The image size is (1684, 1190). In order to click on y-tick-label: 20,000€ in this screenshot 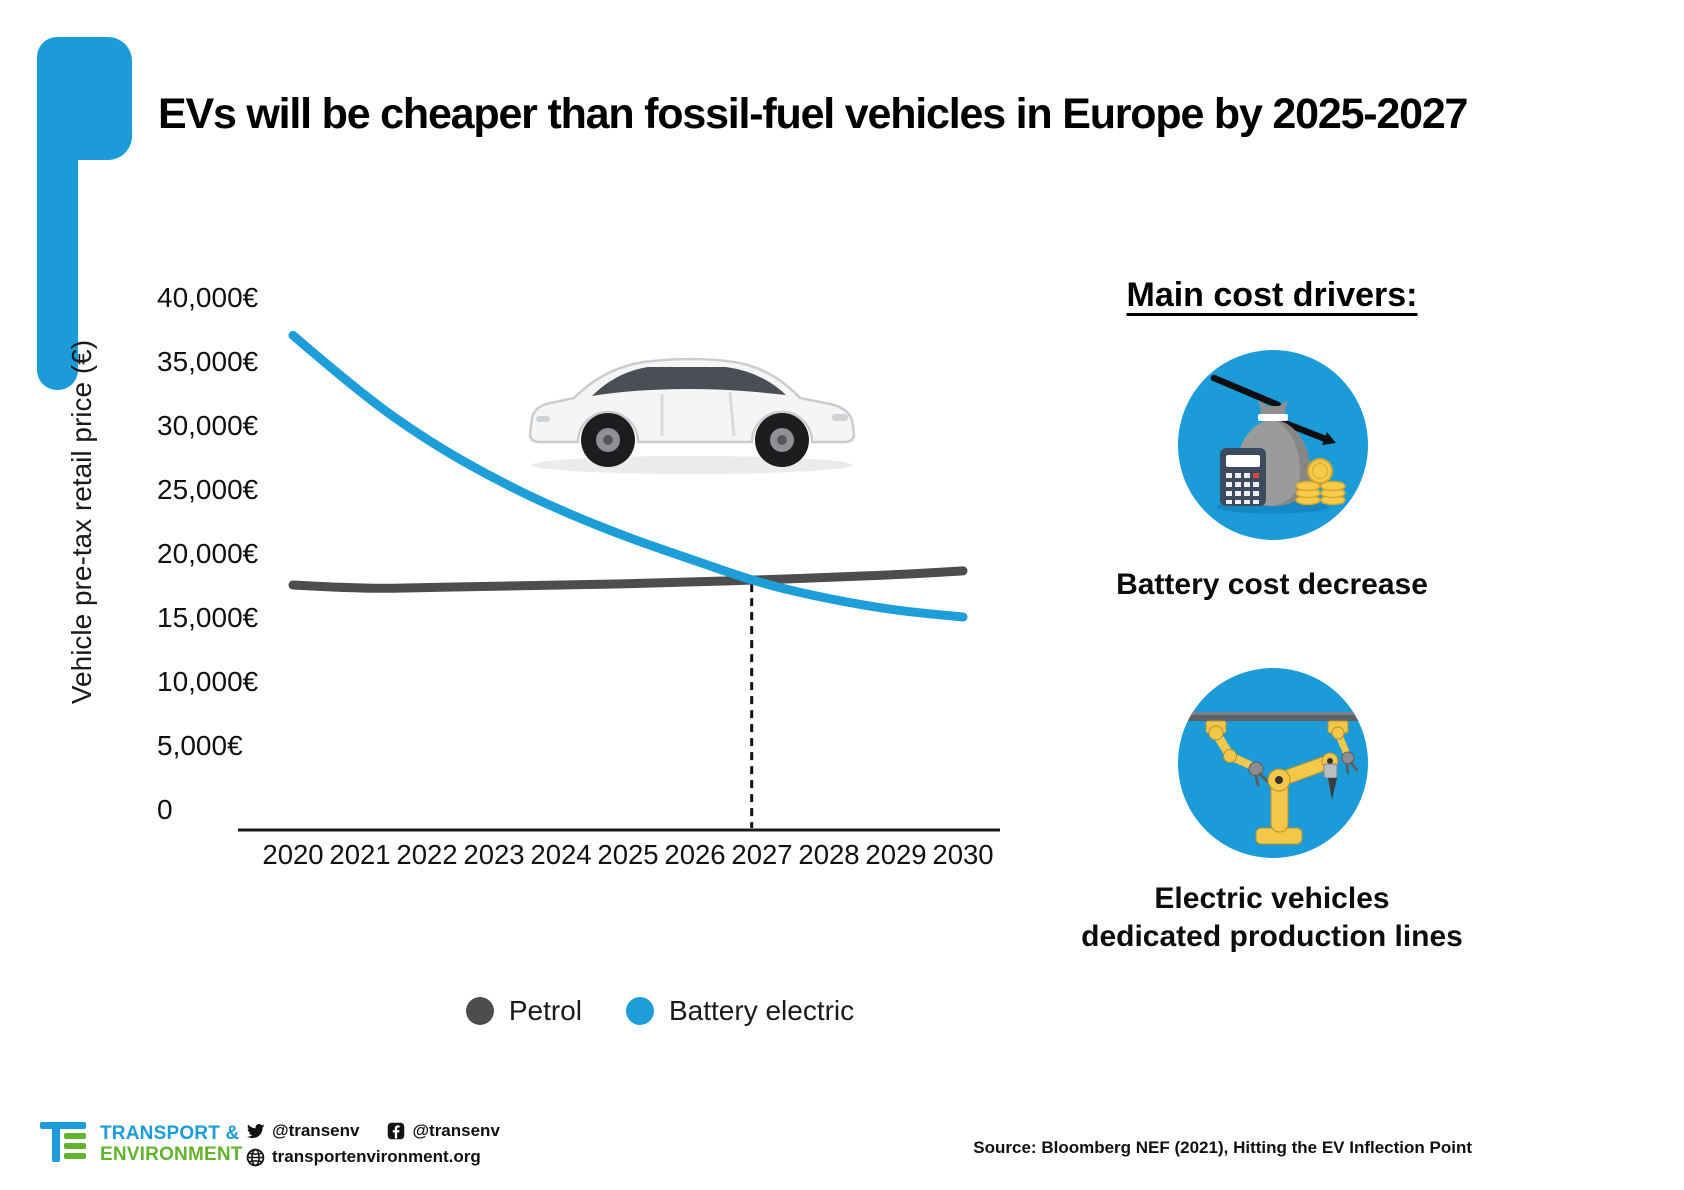, I will do `click(208, 553)`.